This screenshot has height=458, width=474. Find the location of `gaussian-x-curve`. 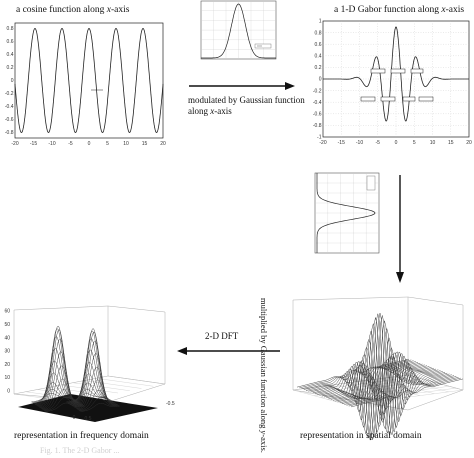

gaussian-x-curve is located at coordinates (238, 31).